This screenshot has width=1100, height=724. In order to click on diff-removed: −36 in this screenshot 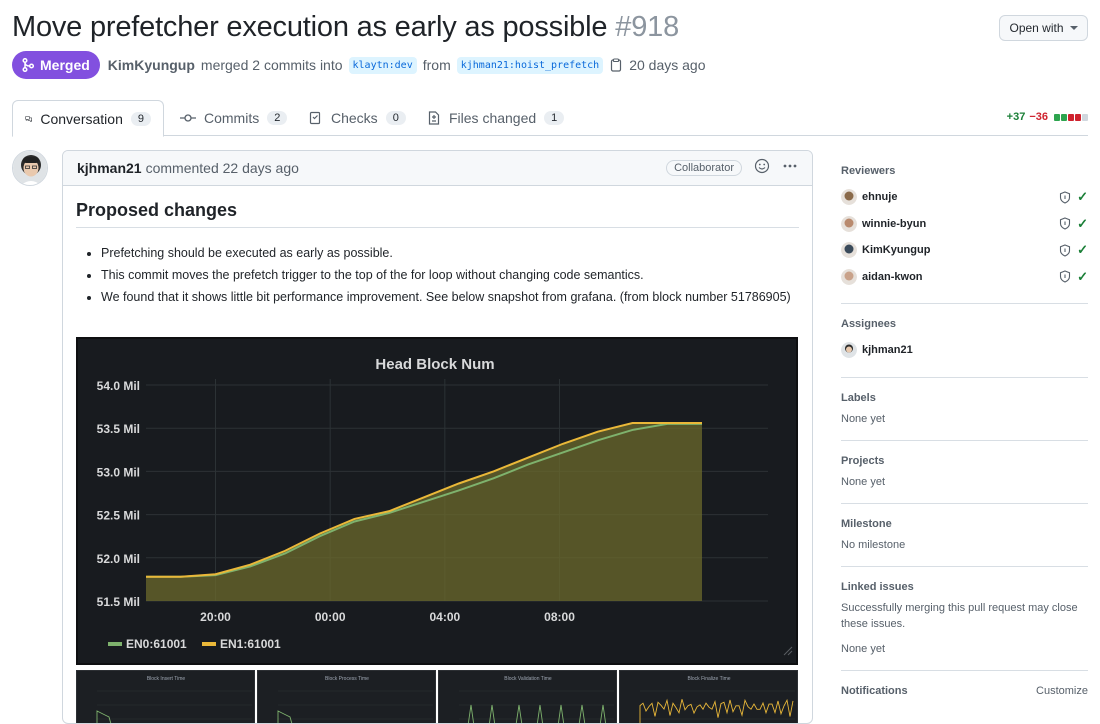, I will do `click(1038, 117)`.